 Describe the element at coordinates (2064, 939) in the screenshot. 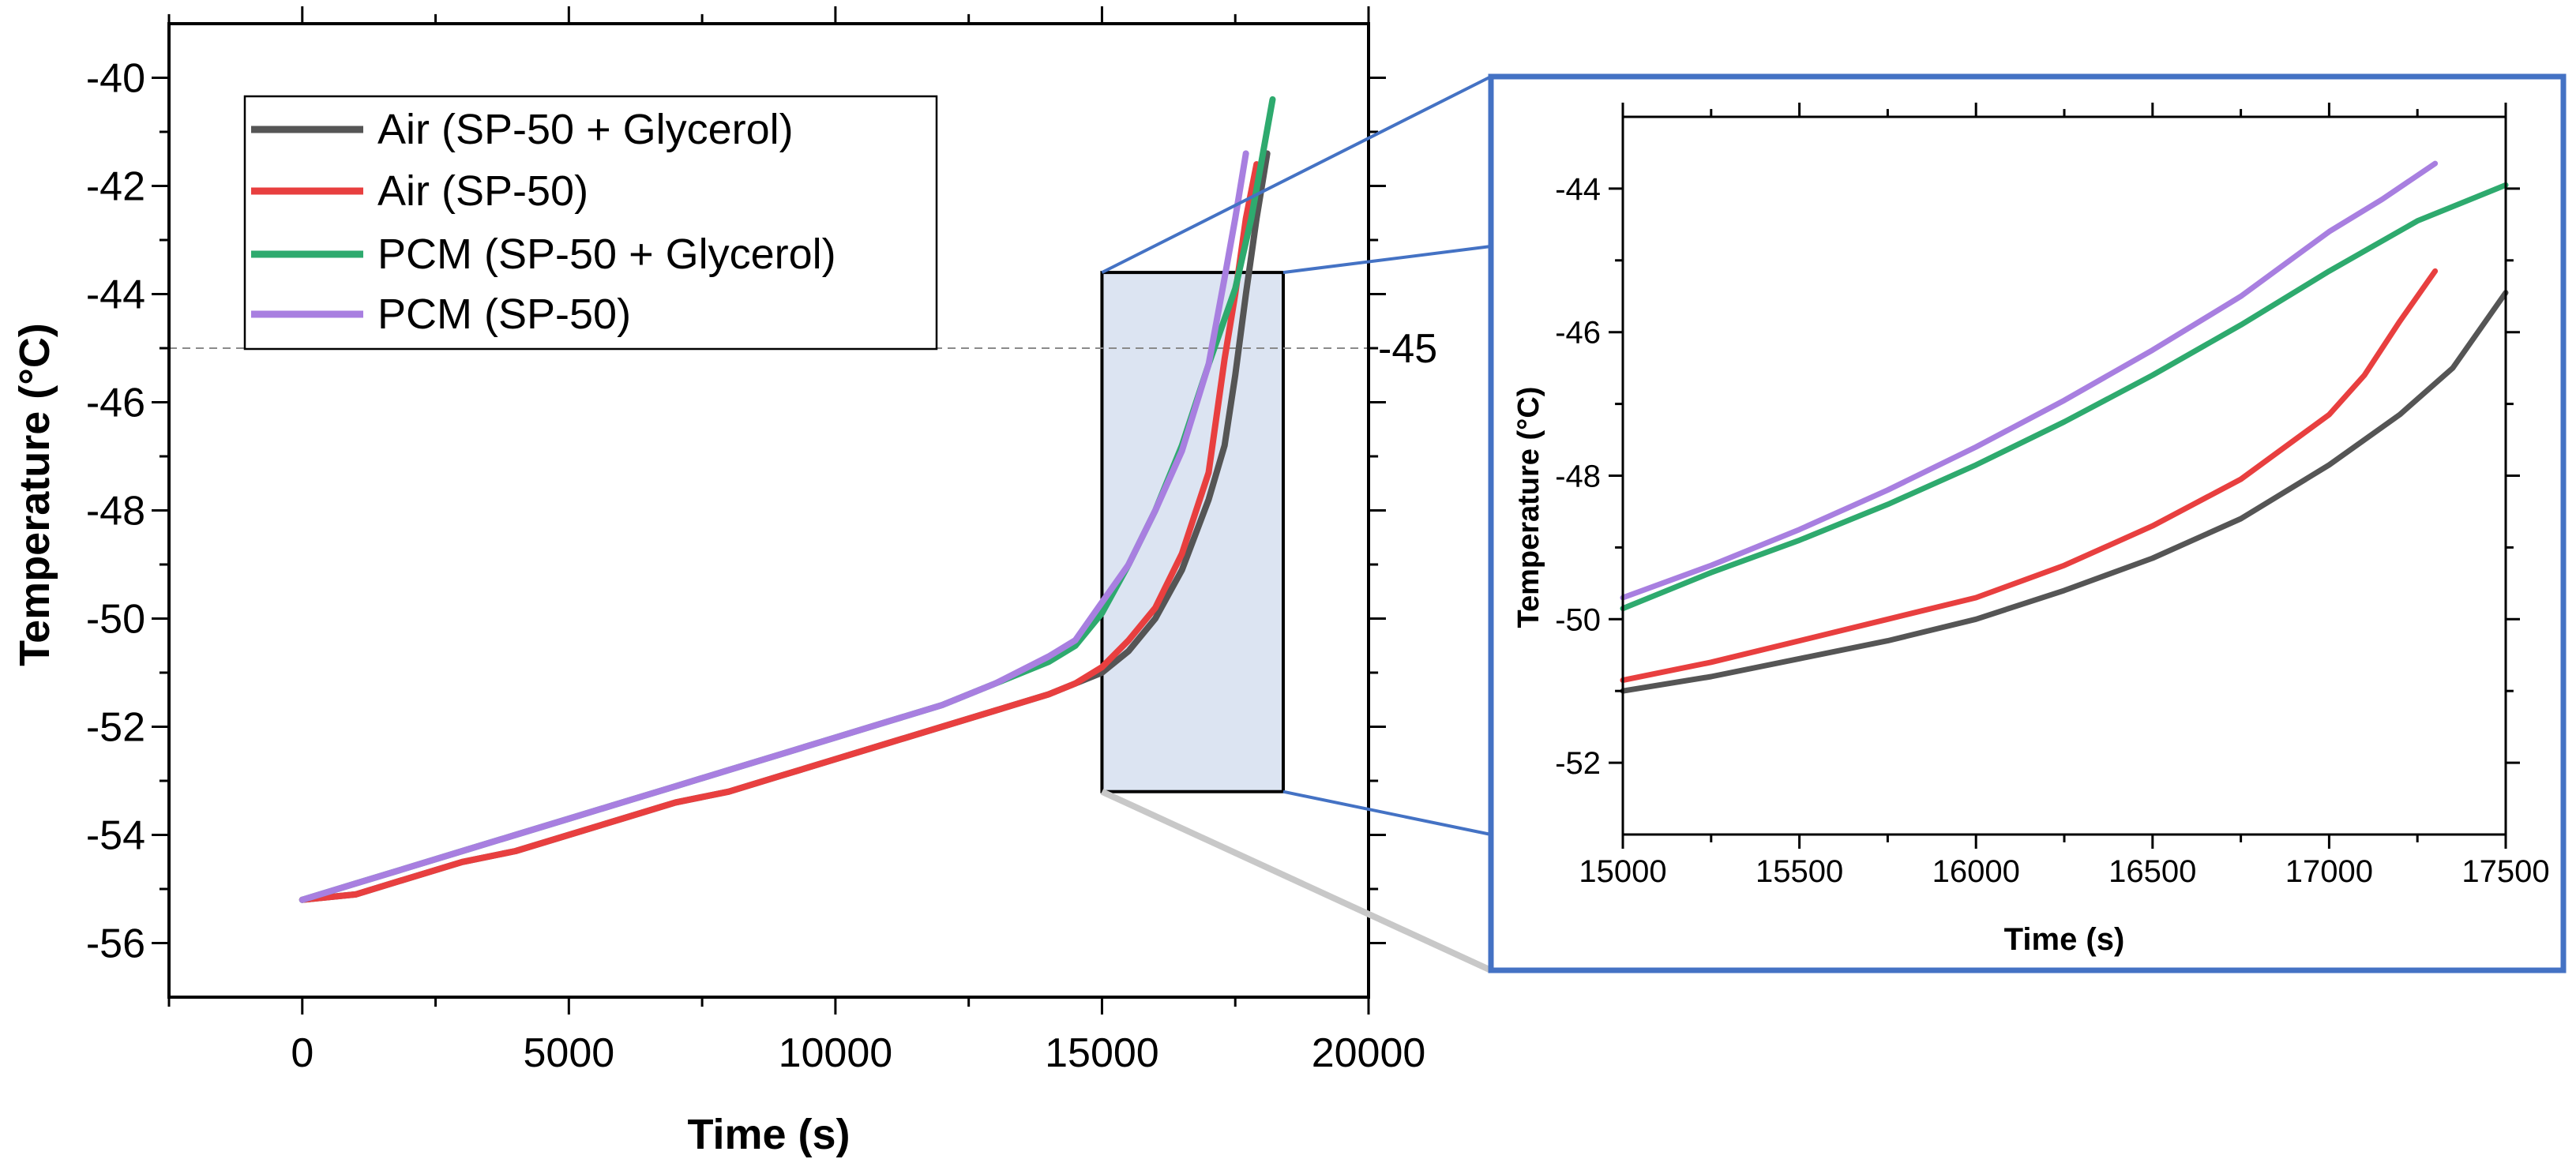

I see `inset-x-axis-label: Time (s)` at that location.